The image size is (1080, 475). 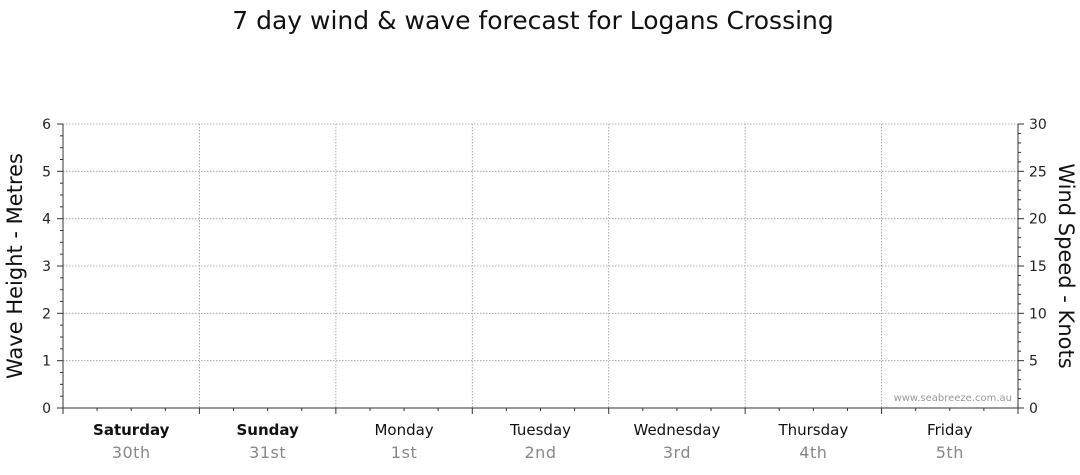 I want to click on right-axis-ticks: 0 5 10 15 20 25 30, so click(x=1032, y=267).